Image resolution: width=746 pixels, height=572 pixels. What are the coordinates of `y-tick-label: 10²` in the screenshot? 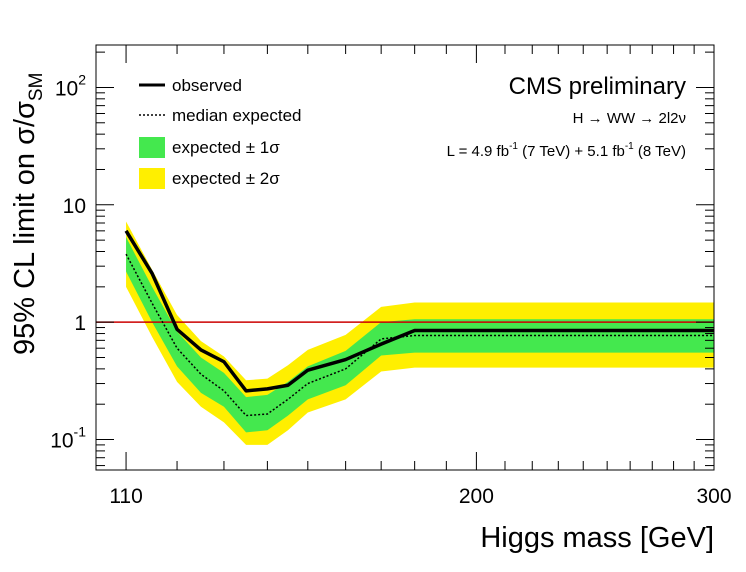 It's located at (70, 85).